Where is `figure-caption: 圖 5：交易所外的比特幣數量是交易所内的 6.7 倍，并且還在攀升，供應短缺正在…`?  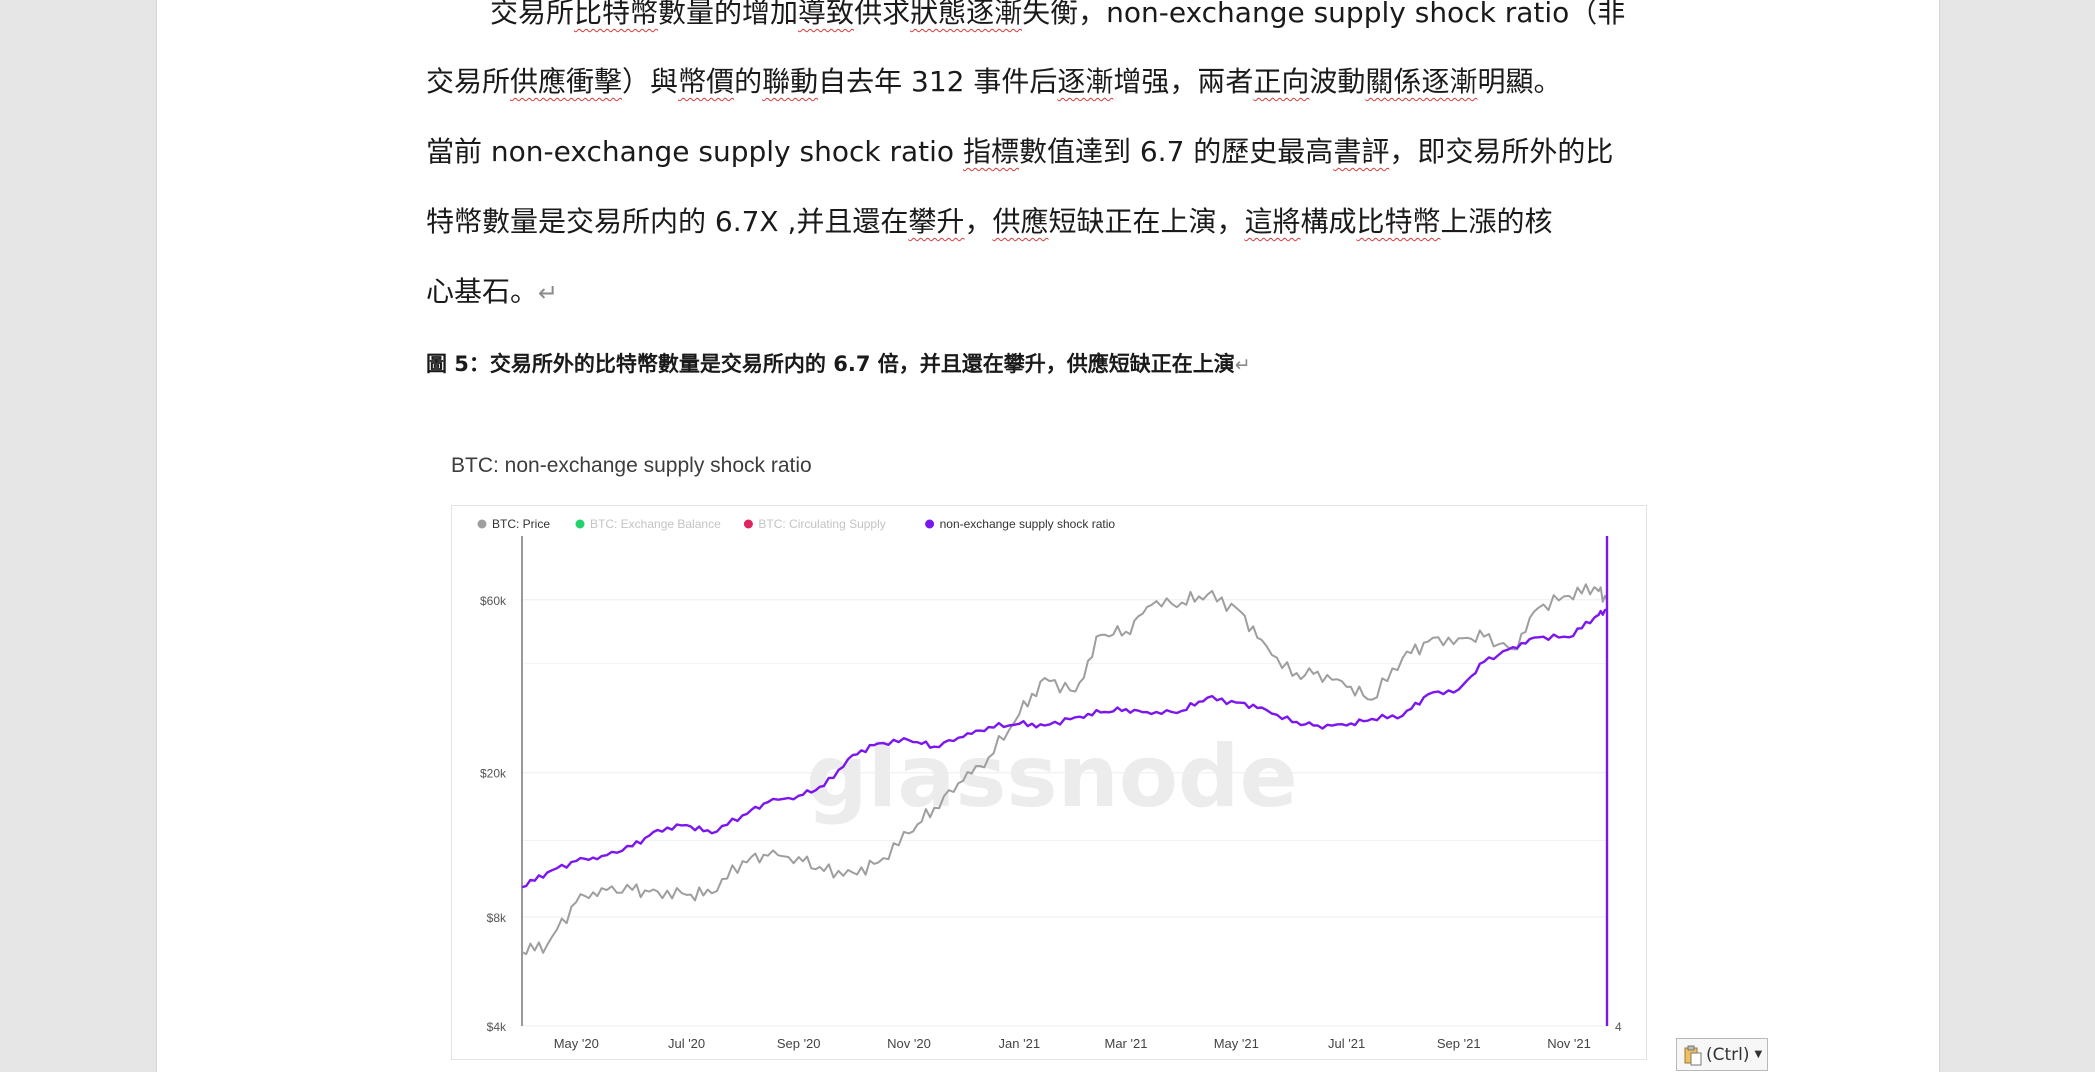 figure-caption: 圖 5：交易所外的比特幣數量是交易所内的 6.7 倍，并且還在攀升，供應短缺正在… is located at coordinates (838, 364).